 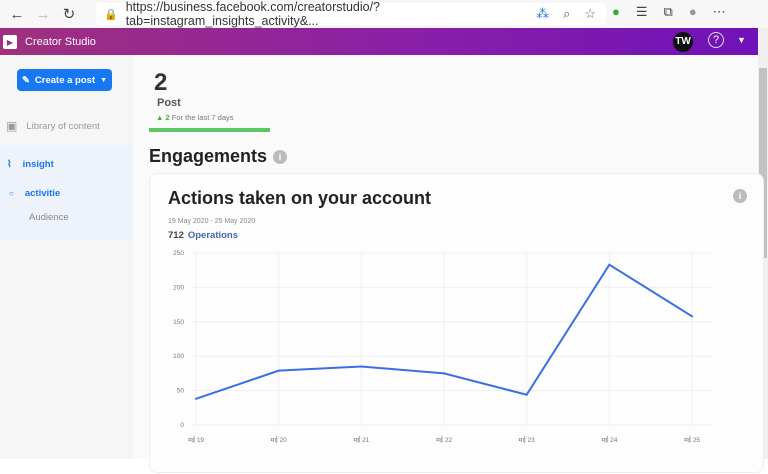 I want to click on y-tick-label: 200, so click(x=178, y=287).